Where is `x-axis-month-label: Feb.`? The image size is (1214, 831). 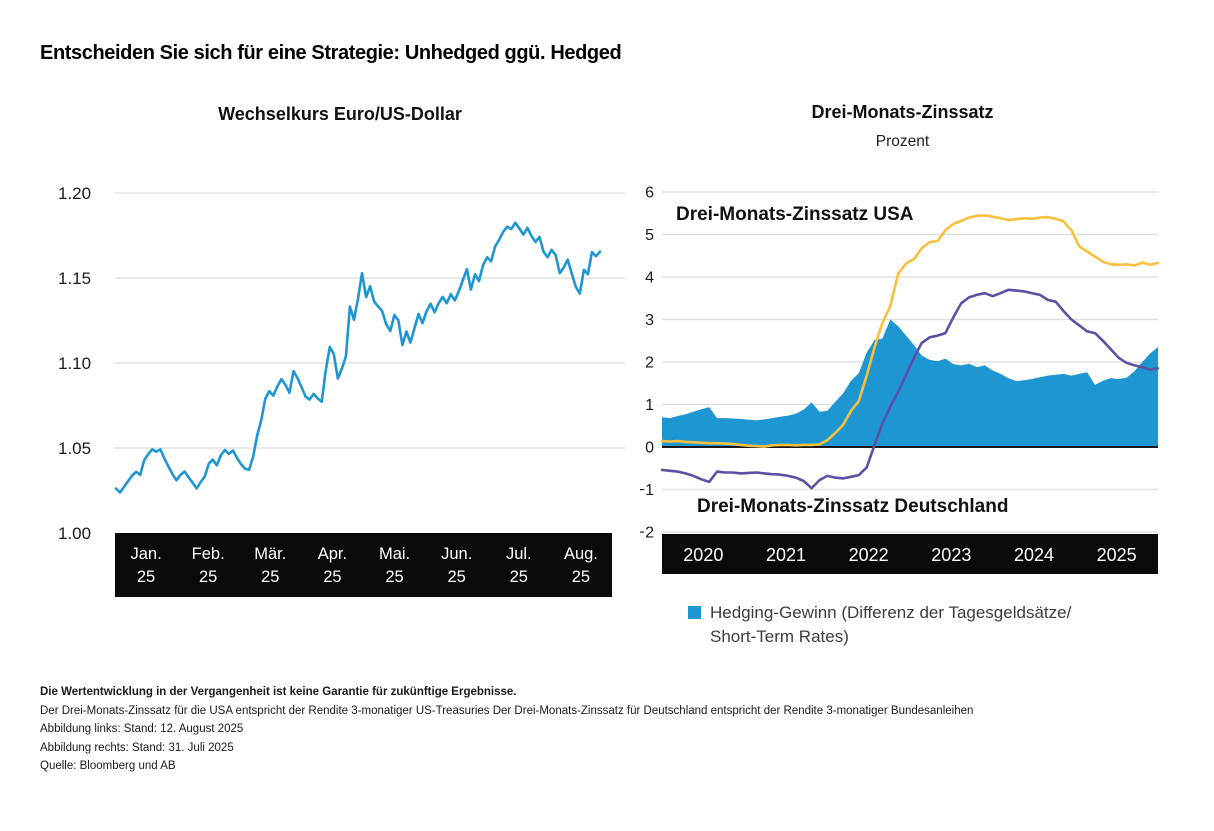 x-axis-month-label: Feb. is located at coordinates (208, 554).